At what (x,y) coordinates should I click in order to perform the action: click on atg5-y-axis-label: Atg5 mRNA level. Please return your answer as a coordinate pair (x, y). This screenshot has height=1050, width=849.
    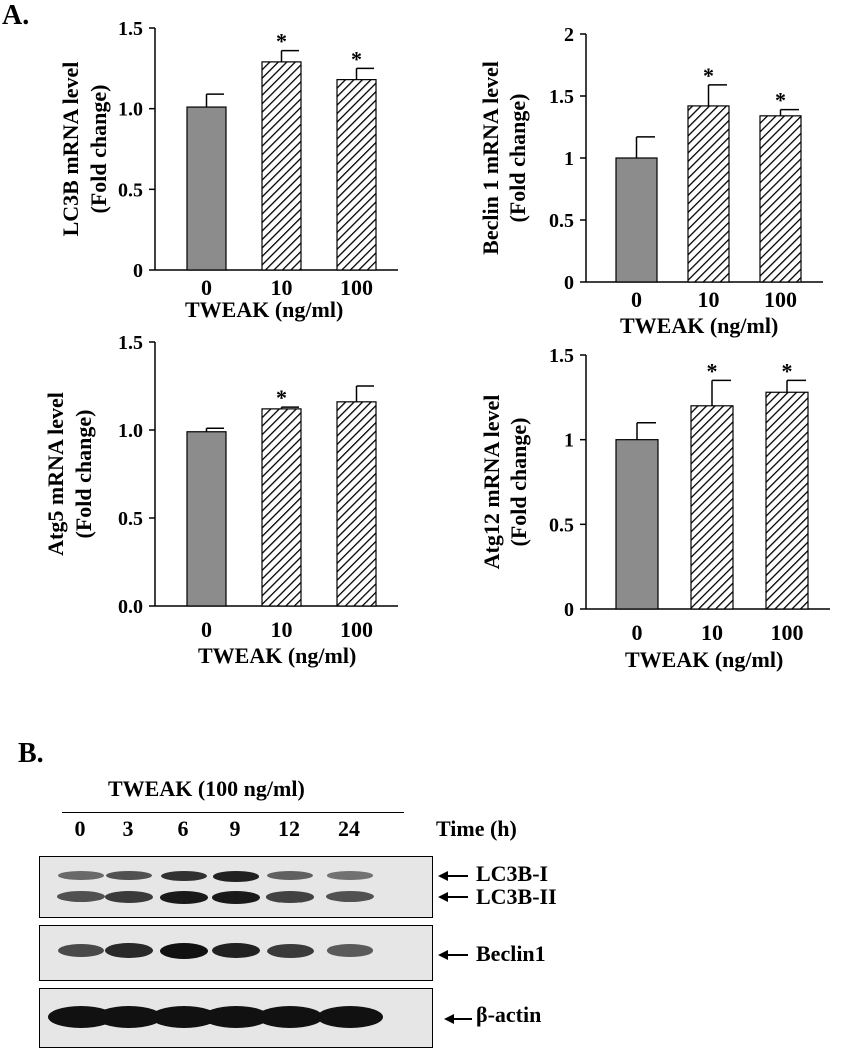
    Looking at the image, I should click on (55, 474).